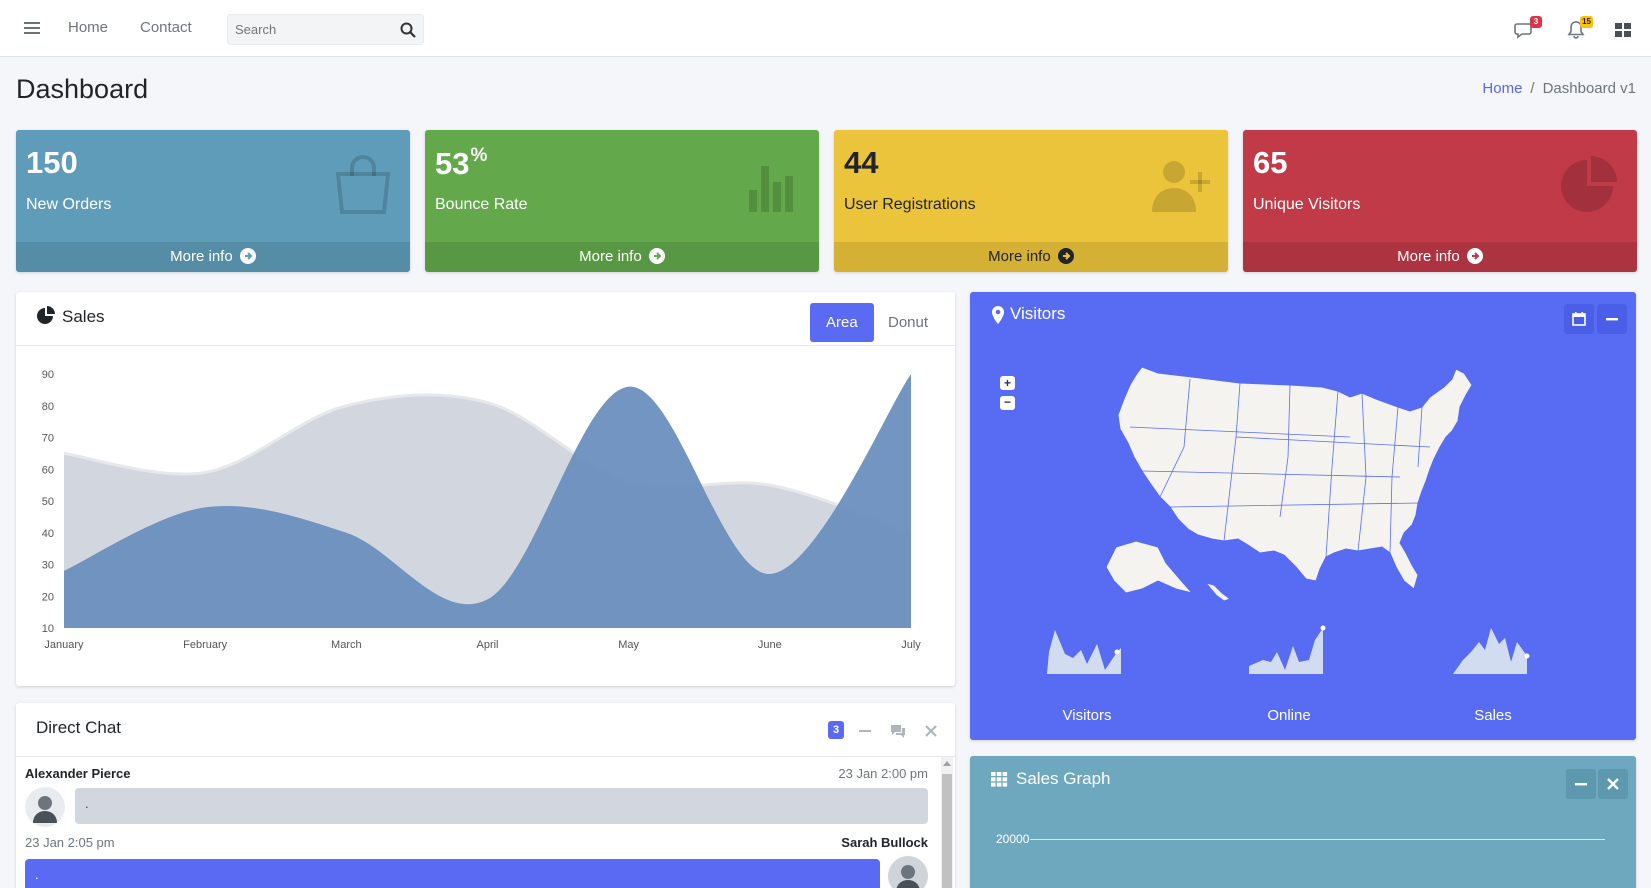 The height and width of the screenshot is (888, 1651). What do you see at coordinates (1007, 403) in the screenshot?
I see `map-zoom-out-button: −` at bounding box center [1007, 403].